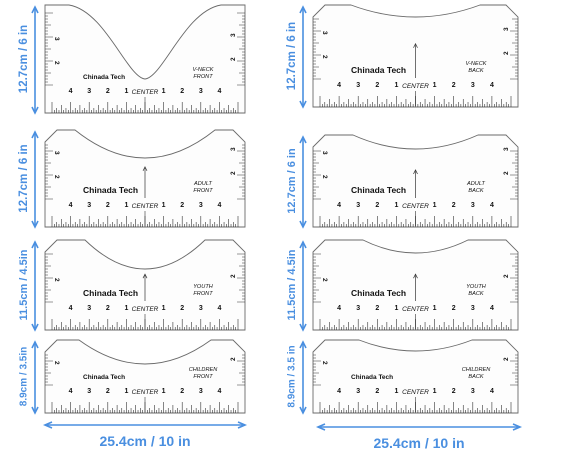 Image resolution: width=561 pixels, height=470 pixels. I want to click on height-label: 12.7cm / 6 in, so click(292, 181).